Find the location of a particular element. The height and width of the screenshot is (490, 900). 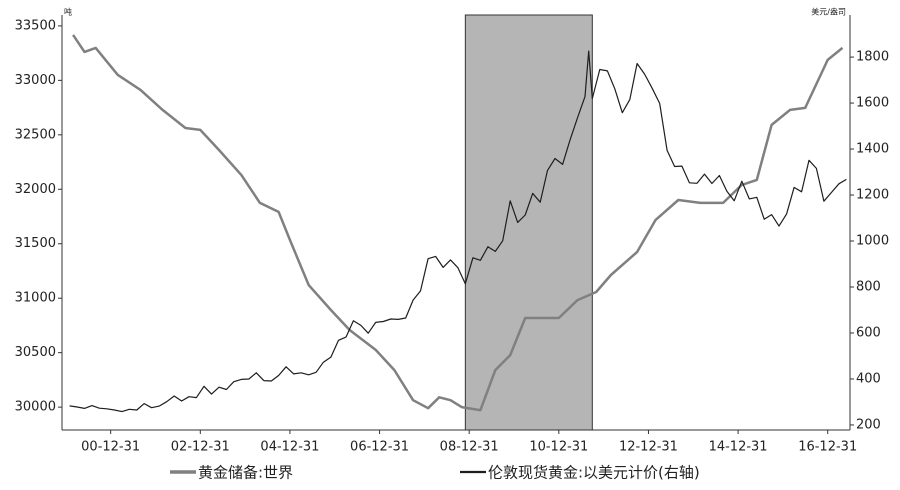

x-tick-label: 02-12-31 is located at coordinates (200, 447).